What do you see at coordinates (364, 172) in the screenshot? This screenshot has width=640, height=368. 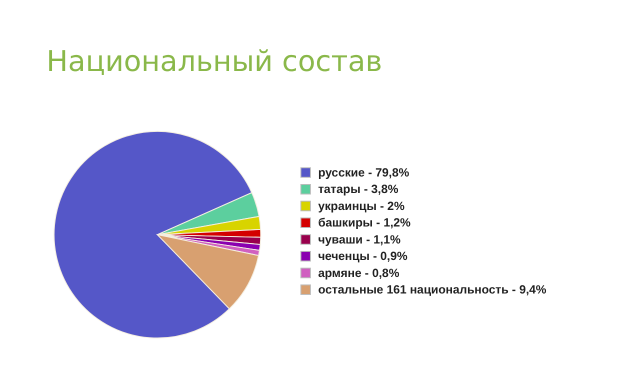 I see `legend-label: русские - 79,8%` at bounding box center [364, 172].